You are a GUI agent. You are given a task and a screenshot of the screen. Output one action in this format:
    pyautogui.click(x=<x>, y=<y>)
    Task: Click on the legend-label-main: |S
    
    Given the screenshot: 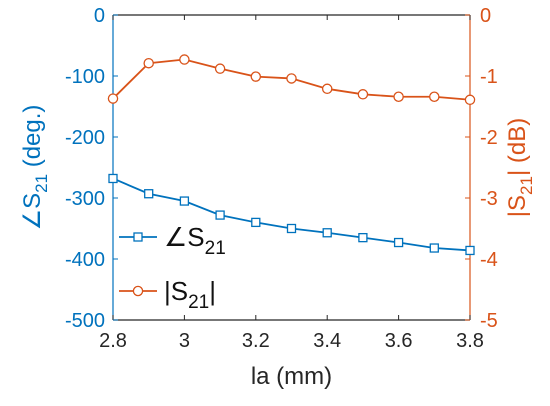 What is the action you would take?
    pyautogui.click(x=176, y=291)
    